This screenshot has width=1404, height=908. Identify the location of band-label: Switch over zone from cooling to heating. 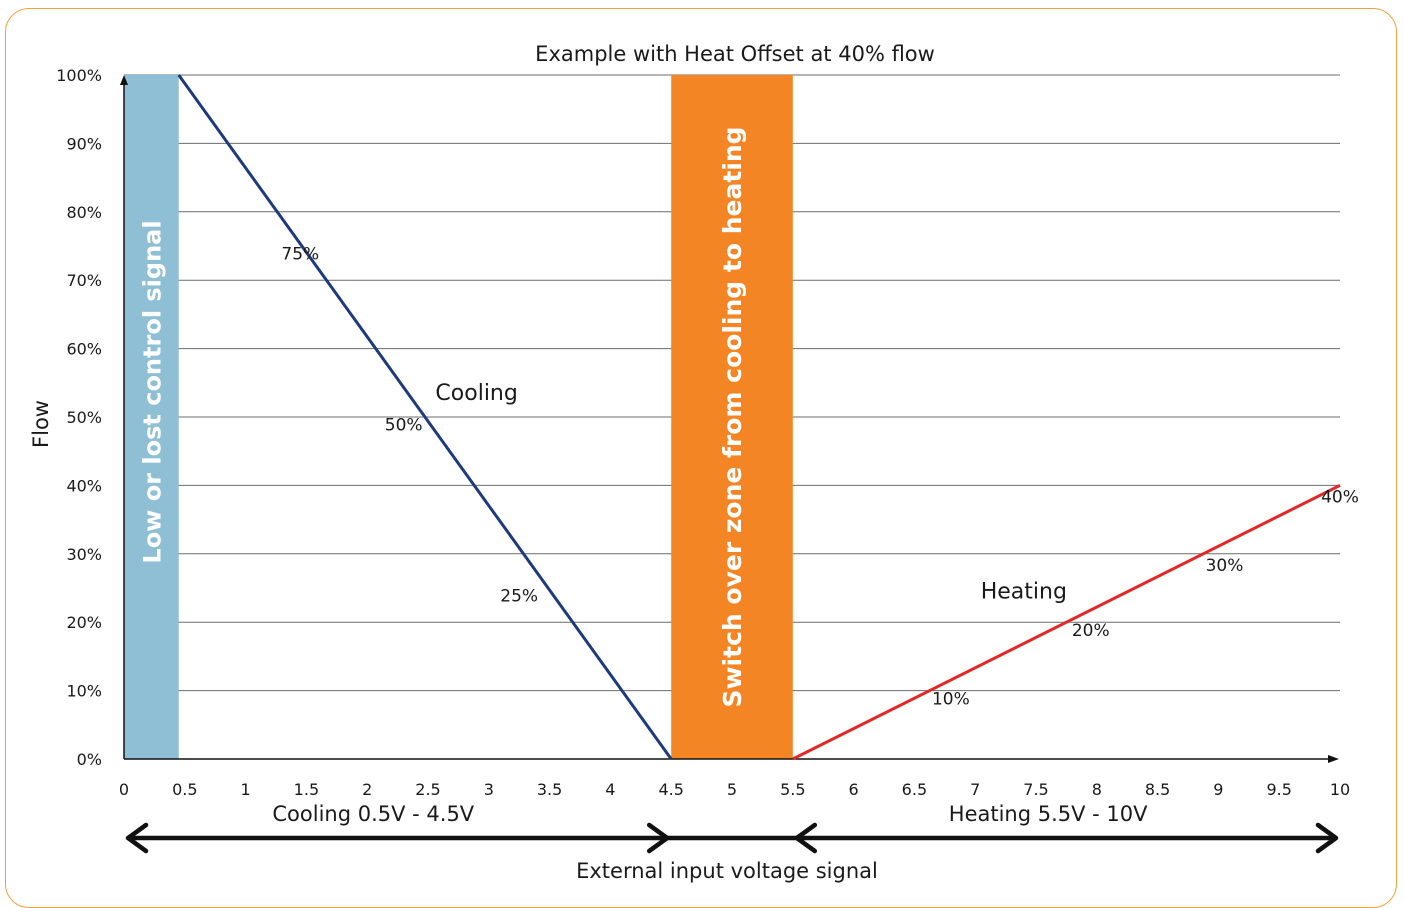
(732, 416).